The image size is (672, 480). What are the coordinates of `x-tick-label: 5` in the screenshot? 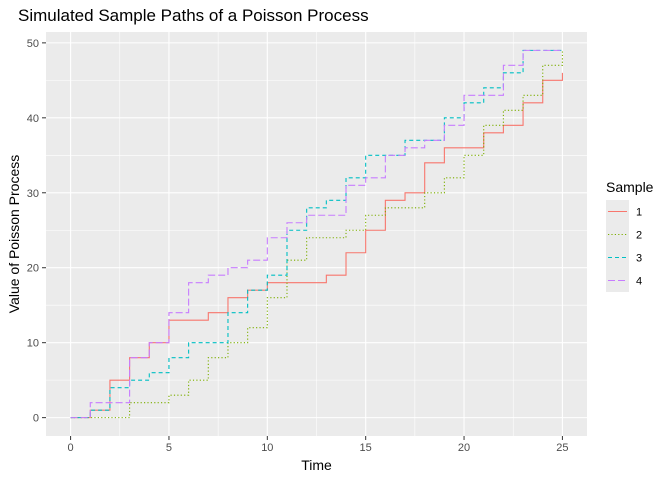 It's located at (169, 448).